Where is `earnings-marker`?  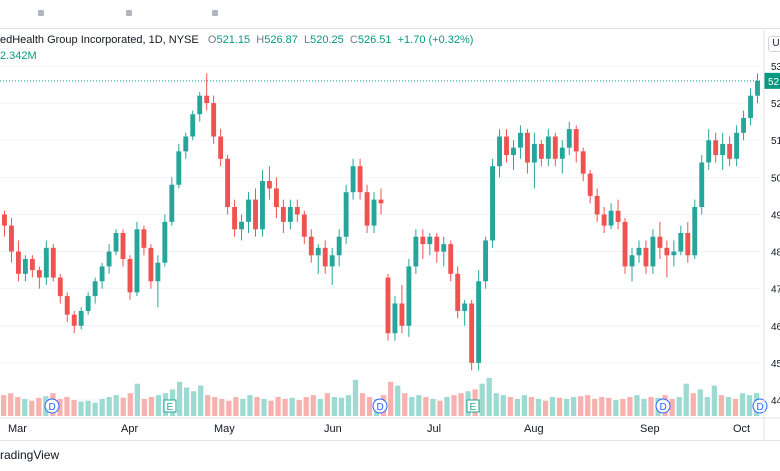
earnings-marker is located at coordinates (473, 406).